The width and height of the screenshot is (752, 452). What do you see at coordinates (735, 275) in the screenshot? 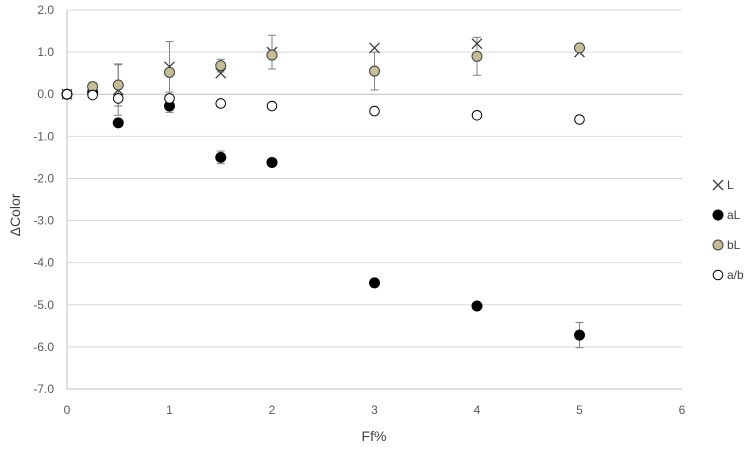
I see `legend-label-a-b: a/b` at bounding box center [735, 275].